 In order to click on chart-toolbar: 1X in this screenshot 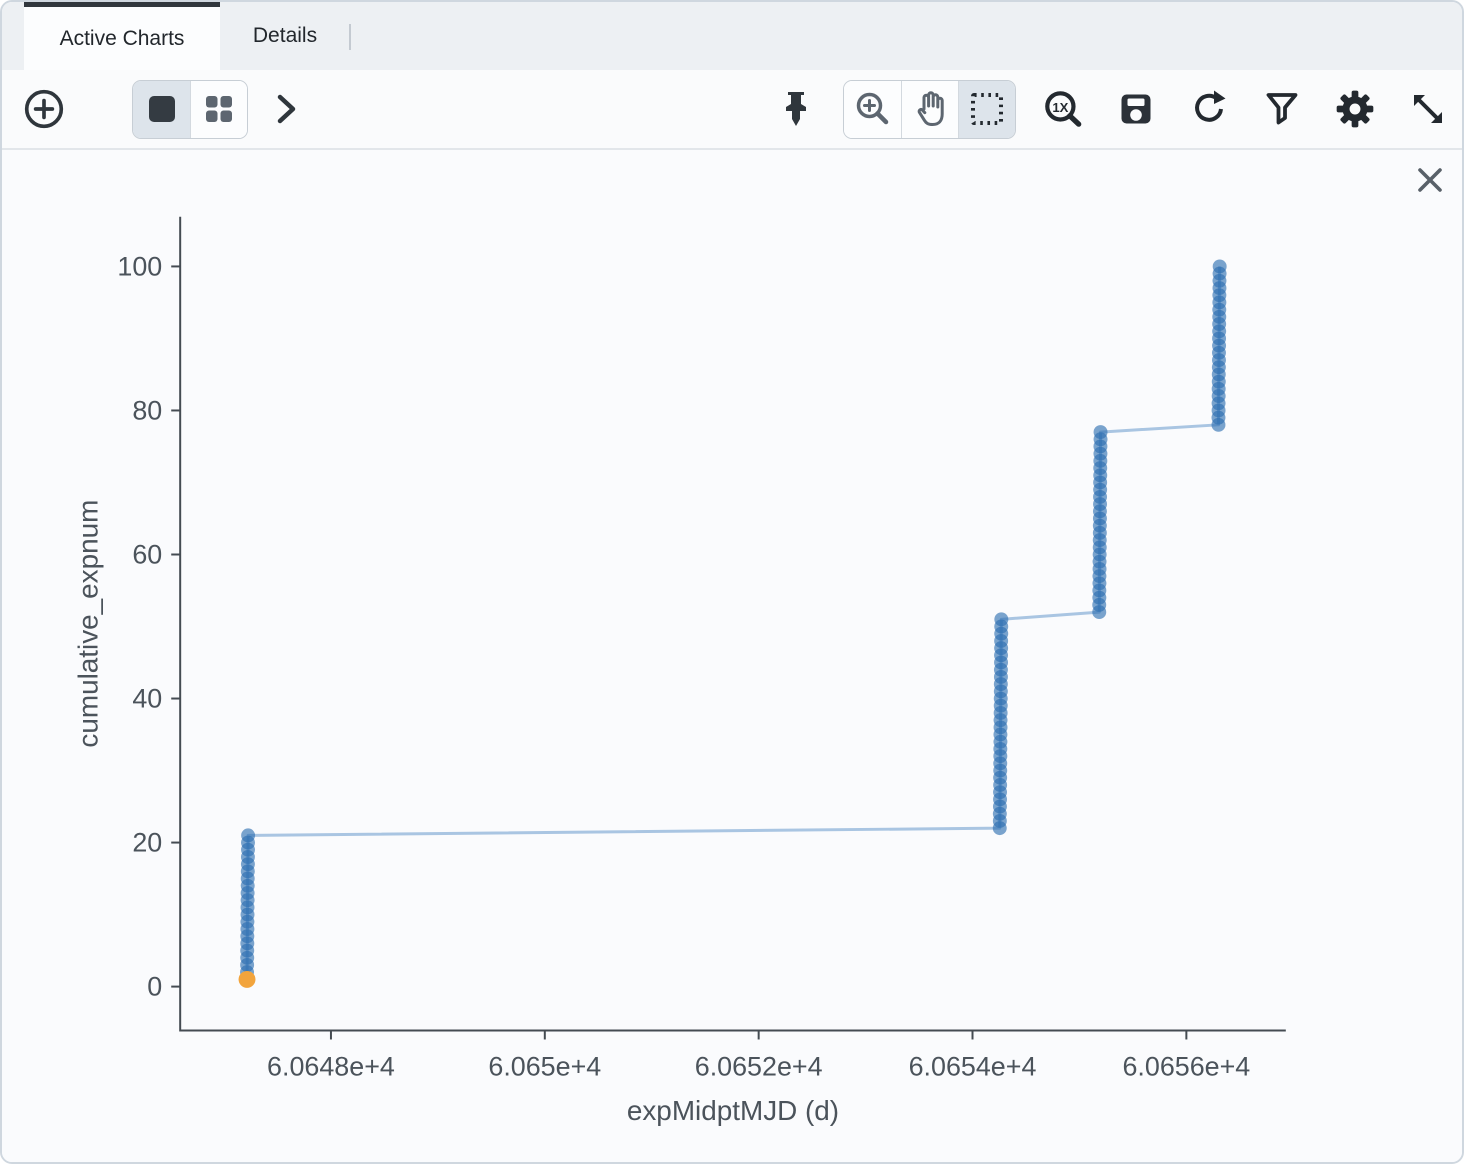, I will do `click(732, 110)`.